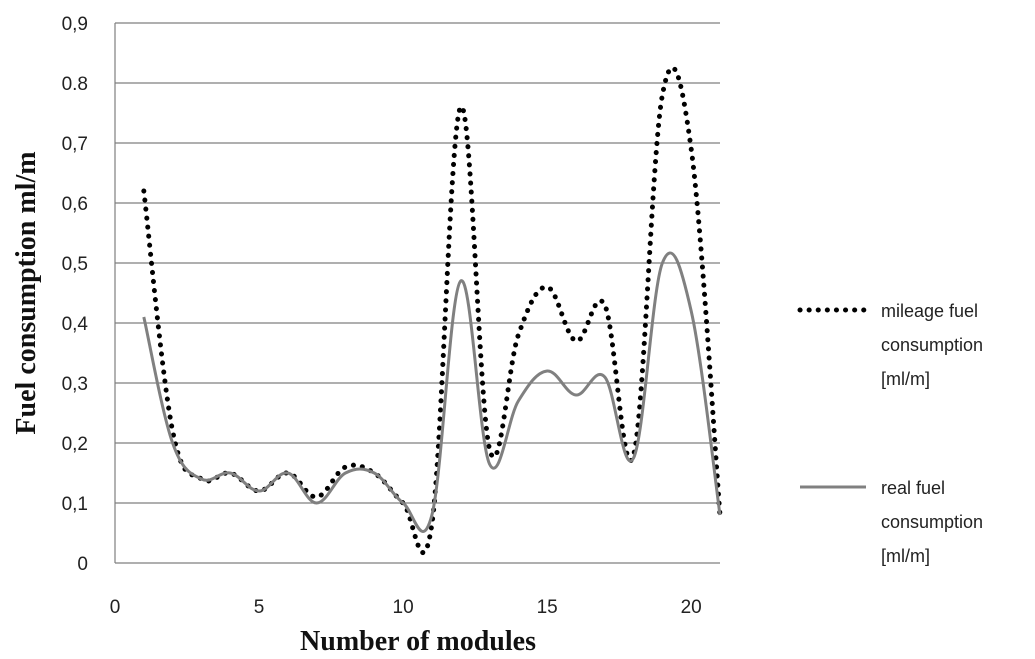 The width and height of the screenshot is (1035, 659). I want to click on legend-label-real: real fuel consumption [ml/m], so click(934, 522).